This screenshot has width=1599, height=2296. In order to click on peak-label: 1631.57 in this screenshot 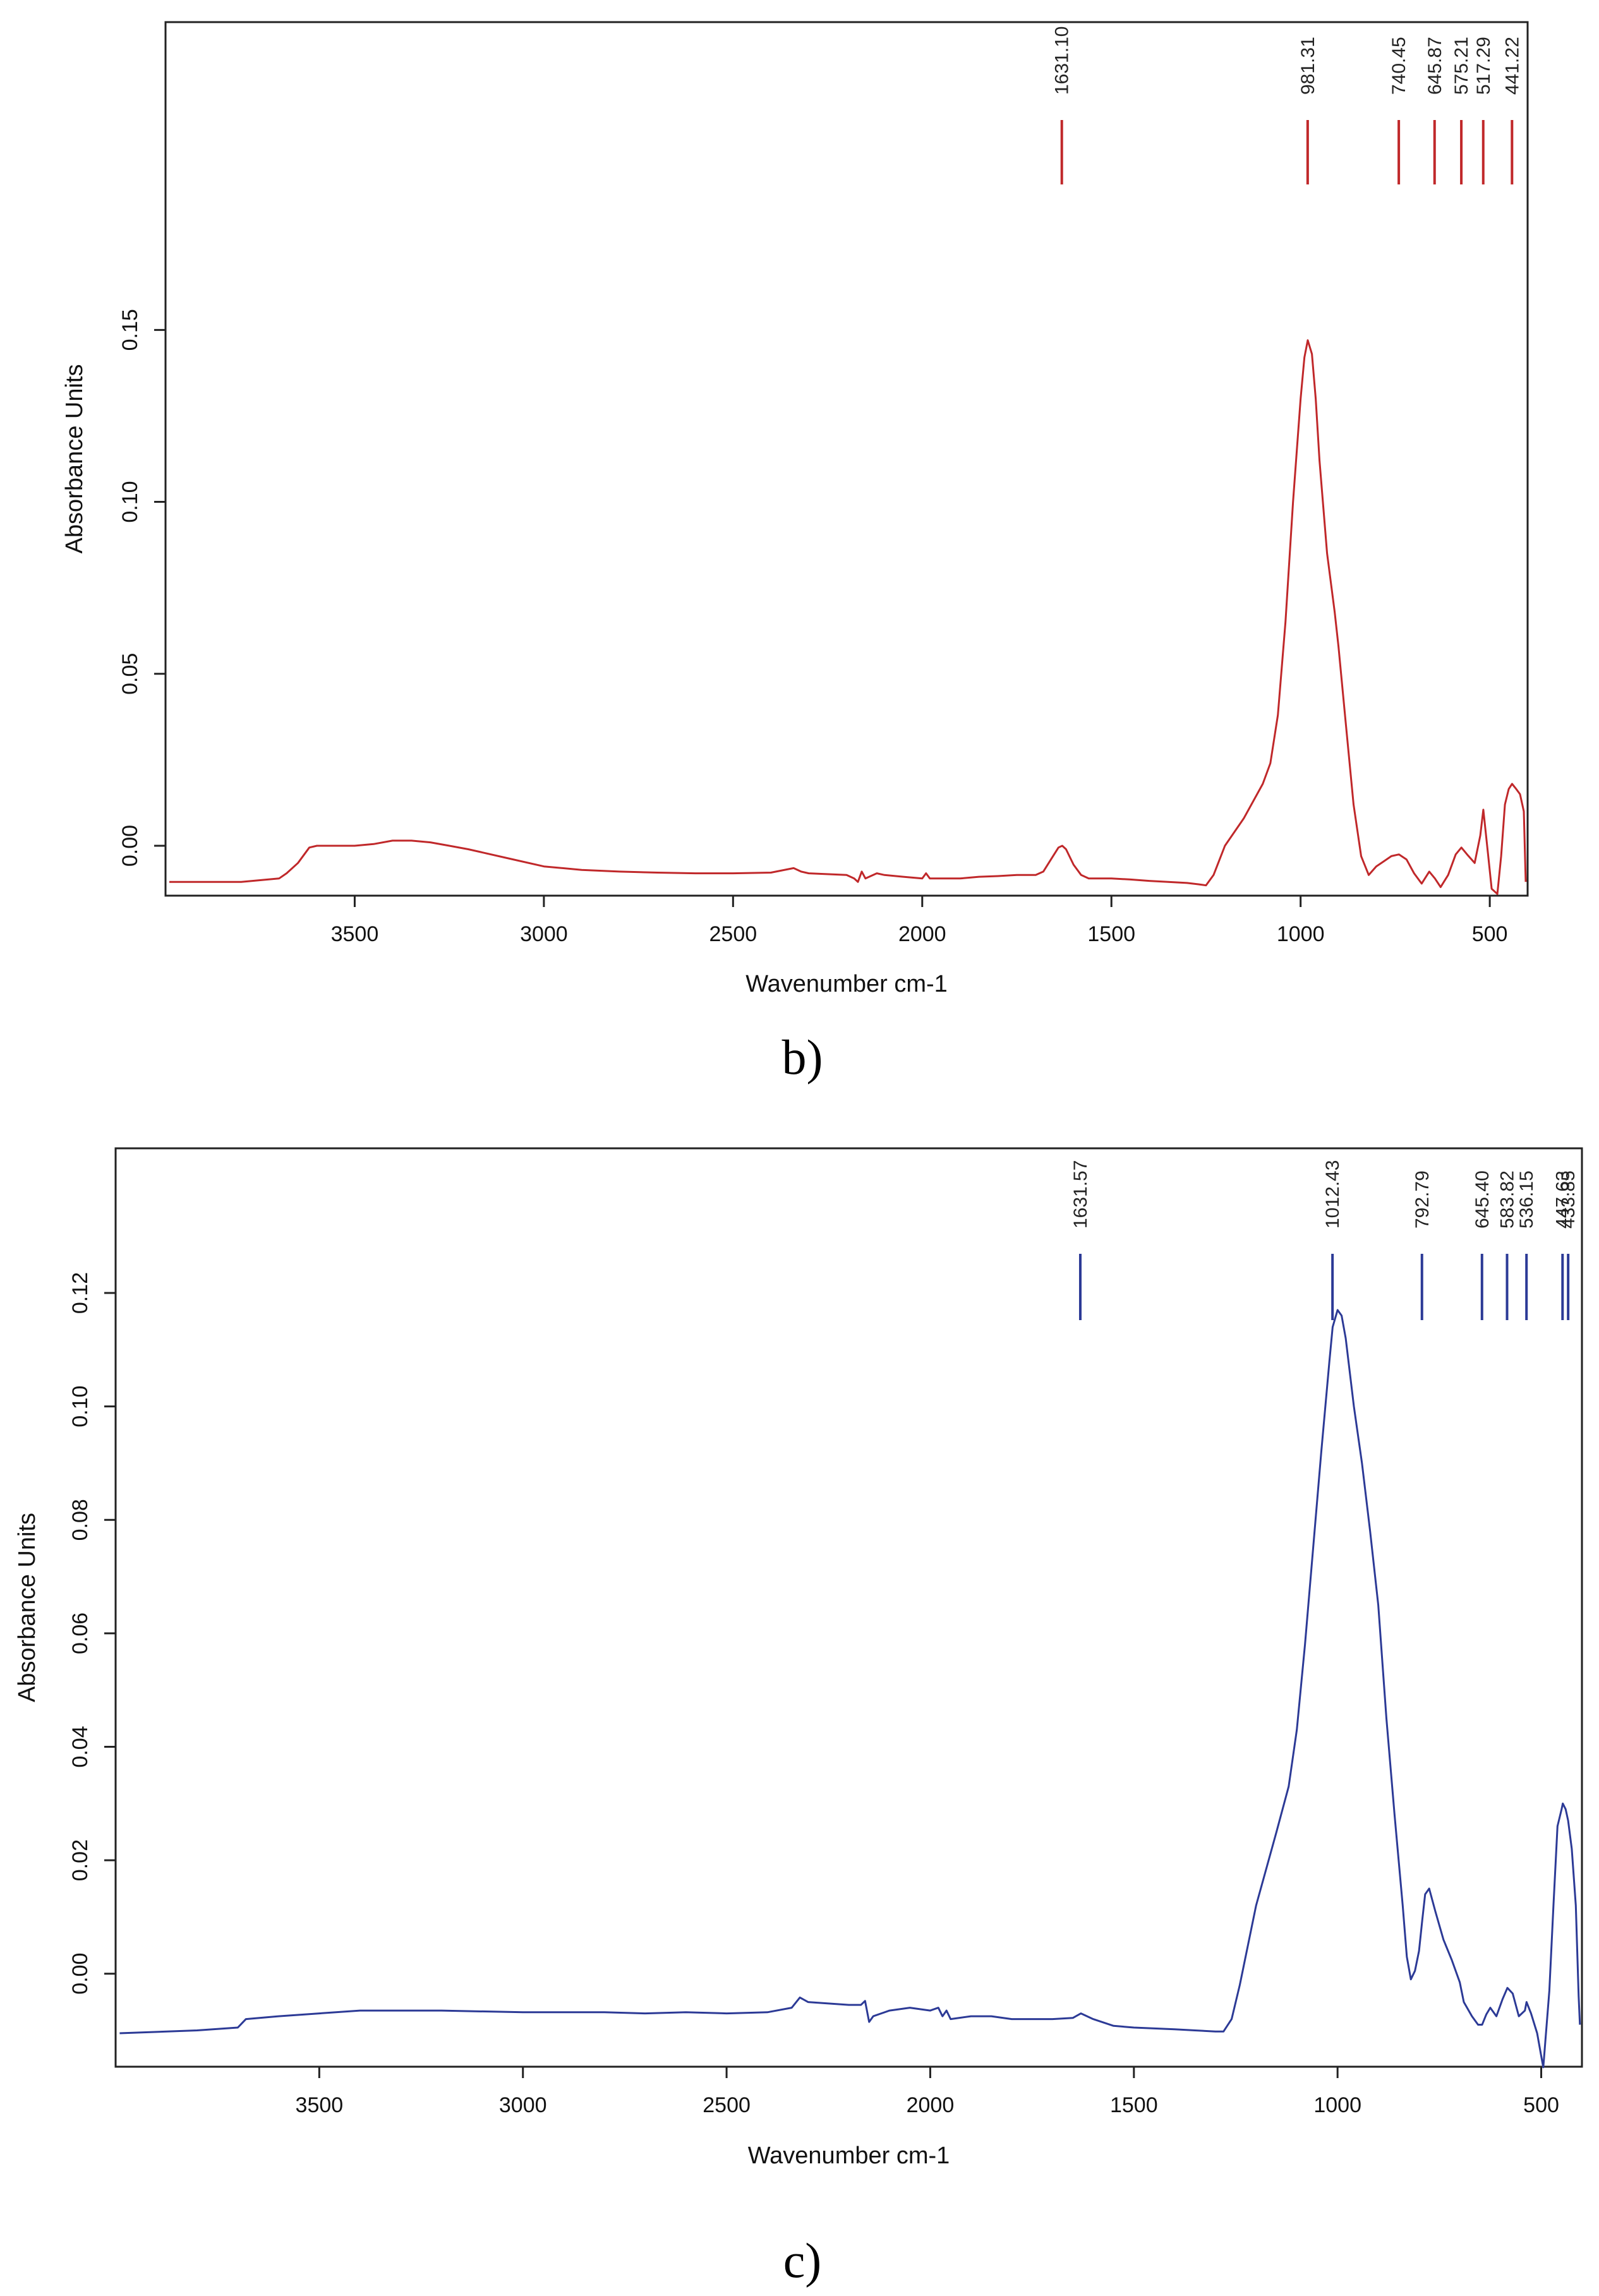, I will do `click(1080, 1194)`.